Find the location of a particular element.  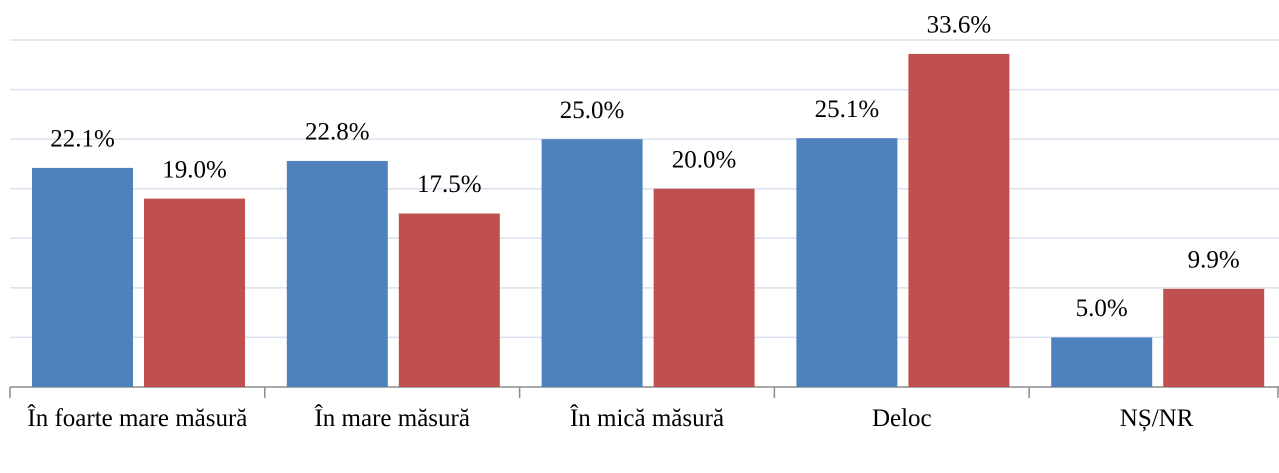

data-label: 5.0% is located at coordinates (1102, 308).